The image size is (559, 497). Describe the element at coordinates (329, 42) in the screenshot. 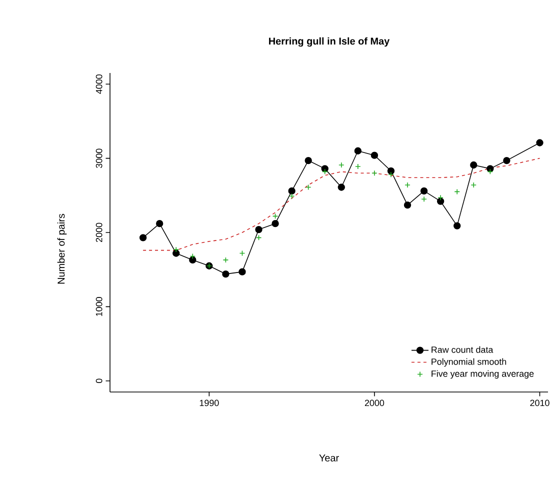

I see `chart-title: Herring gull in Isle of May` at that location.